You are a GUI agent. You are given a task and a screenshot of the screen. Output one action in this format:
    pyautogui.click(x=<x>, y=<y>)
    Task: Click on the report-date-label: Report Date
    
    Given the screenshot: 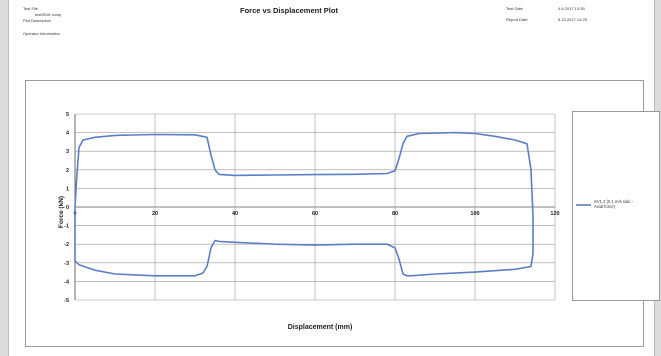 What is the action you would take?
    pyautogui.click(x=517, y=19)
    